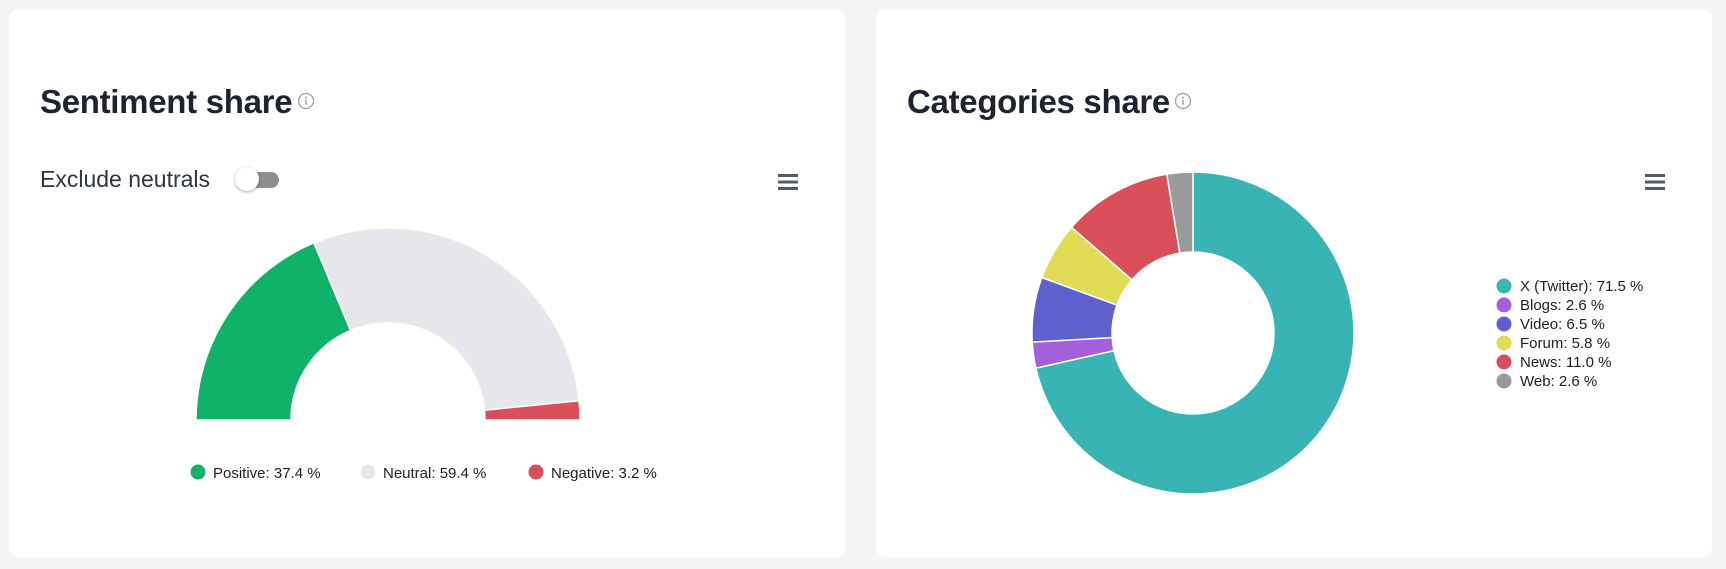  I want to click on legend-label: X (Twitter): 71.5 %, so click(1581, 286).